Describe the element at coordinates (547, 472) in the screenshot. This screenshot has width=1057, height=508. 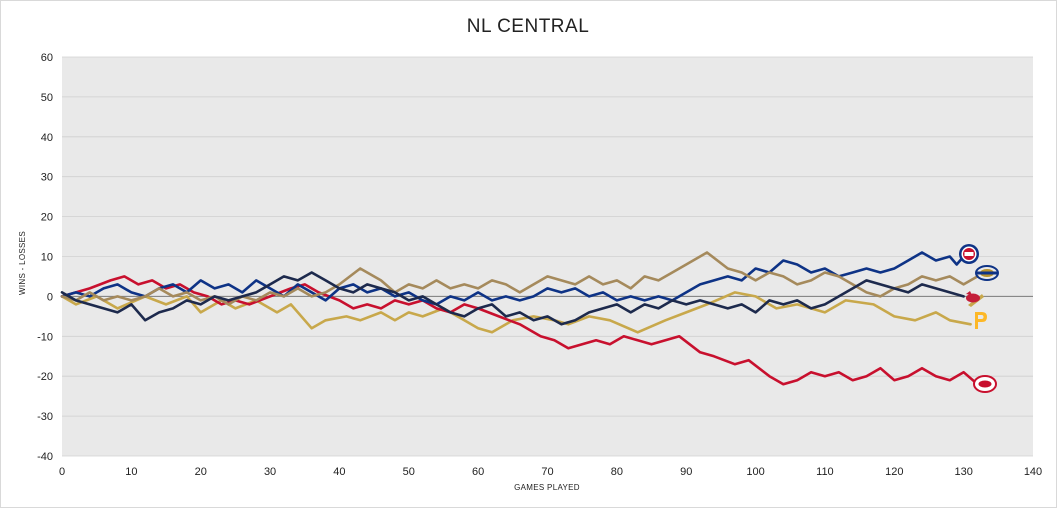
I see `x-tick-label: 70` at that location.